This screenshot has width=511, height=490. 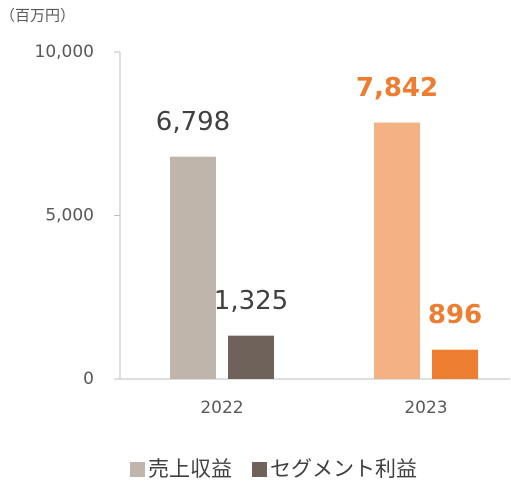 I want to click on y-tick-label: 0, so click(x=88, y=379).